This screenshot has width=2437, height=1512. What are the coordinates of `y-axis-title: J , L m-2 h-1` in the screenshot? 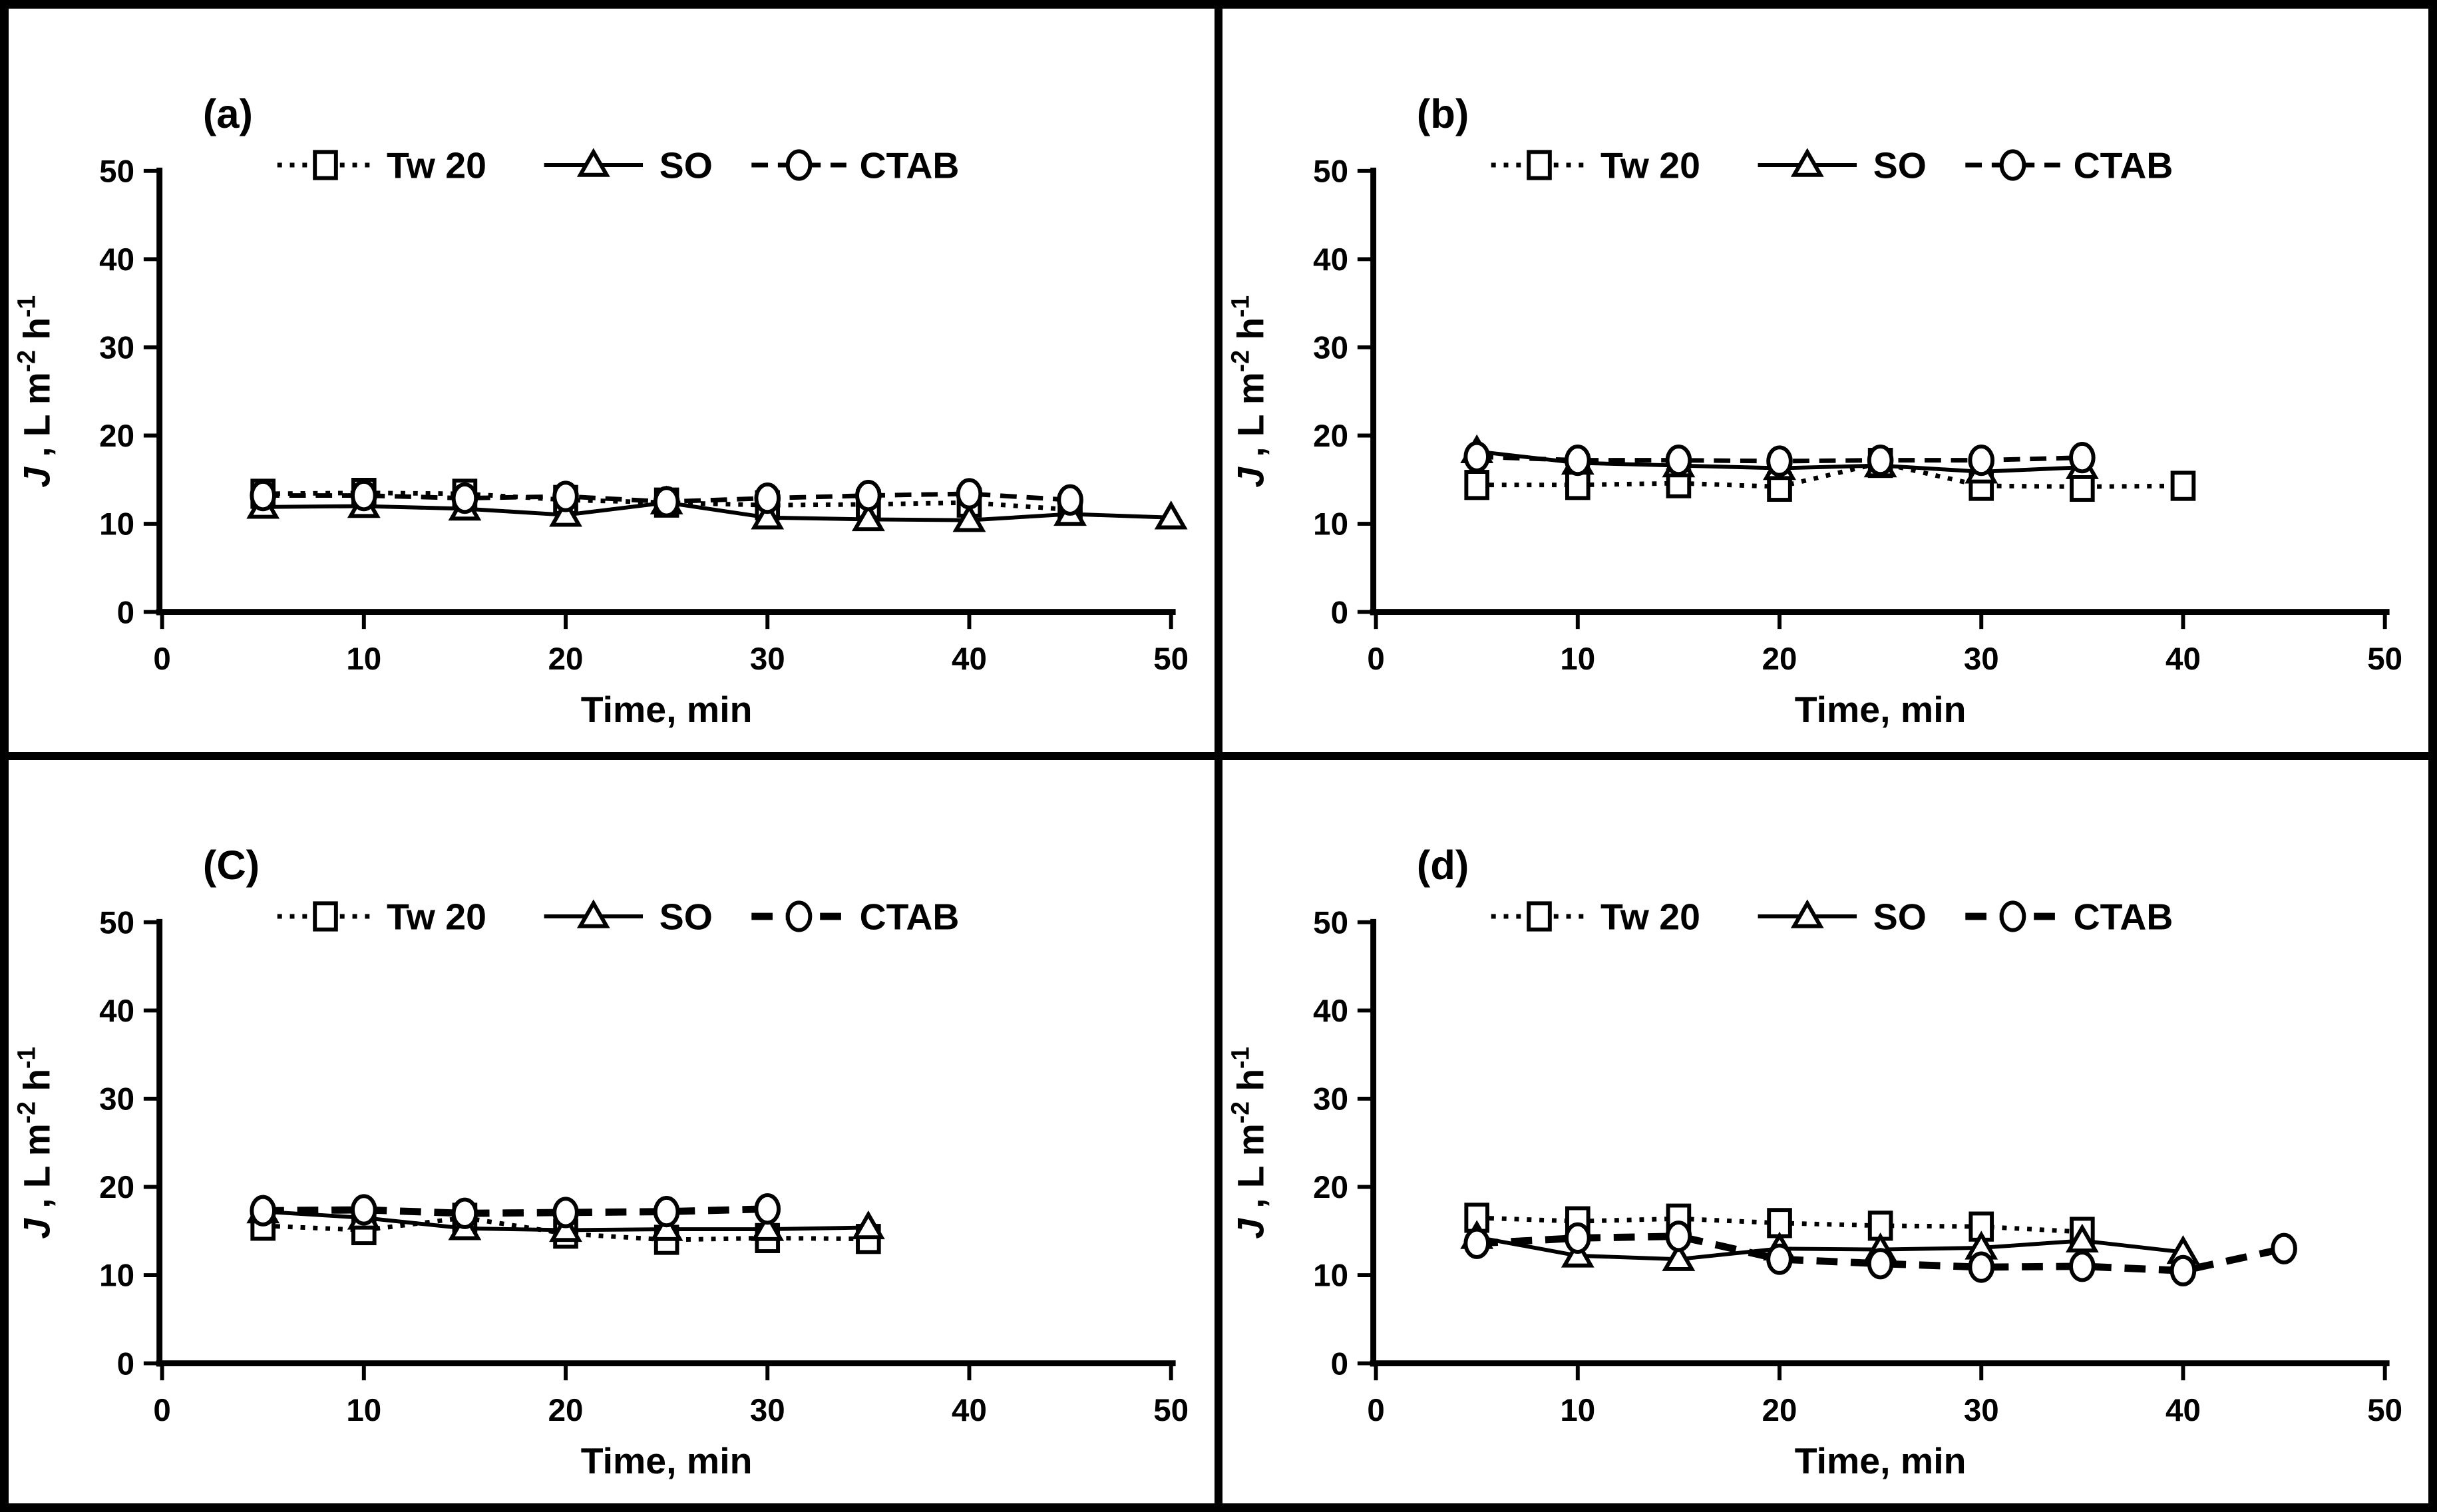 It's located at (34, 391).